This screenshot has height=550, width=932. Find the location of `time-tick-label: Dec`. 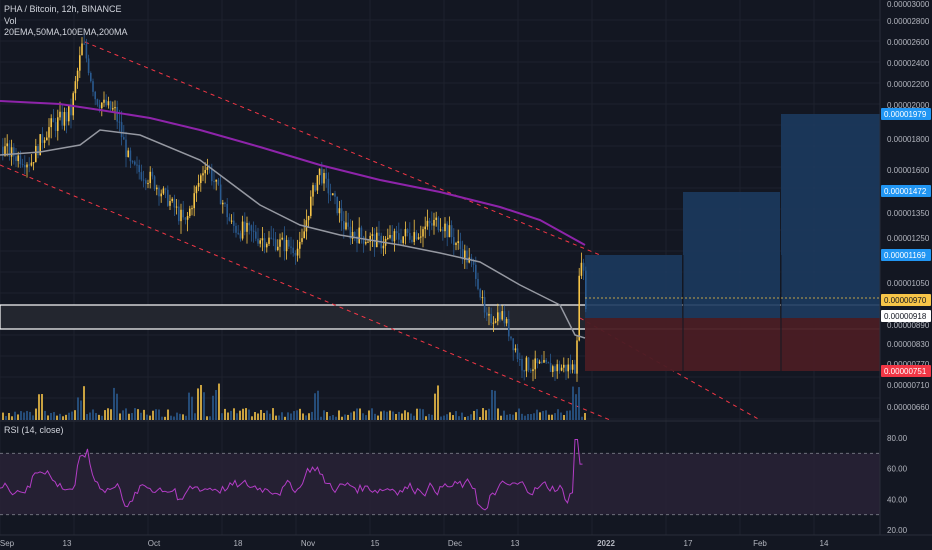

time-tick-label: Dec is located at coordinates (455, 543).